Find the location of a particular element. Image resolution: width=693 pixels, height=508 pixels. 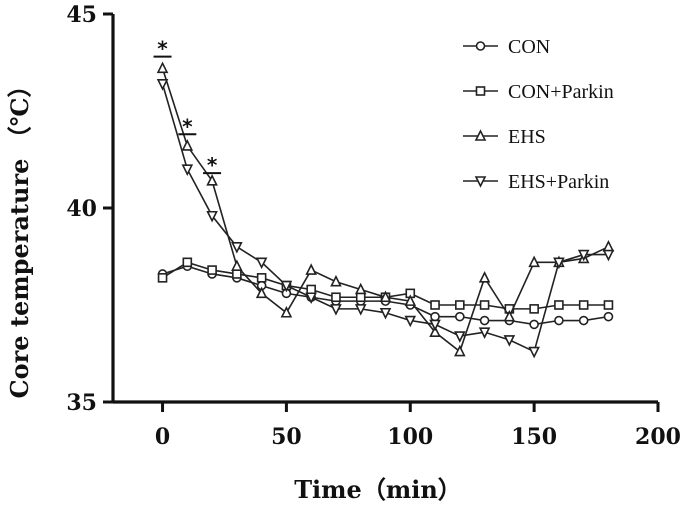

y-tick-label: 40 is located at coordinates (81, 209).